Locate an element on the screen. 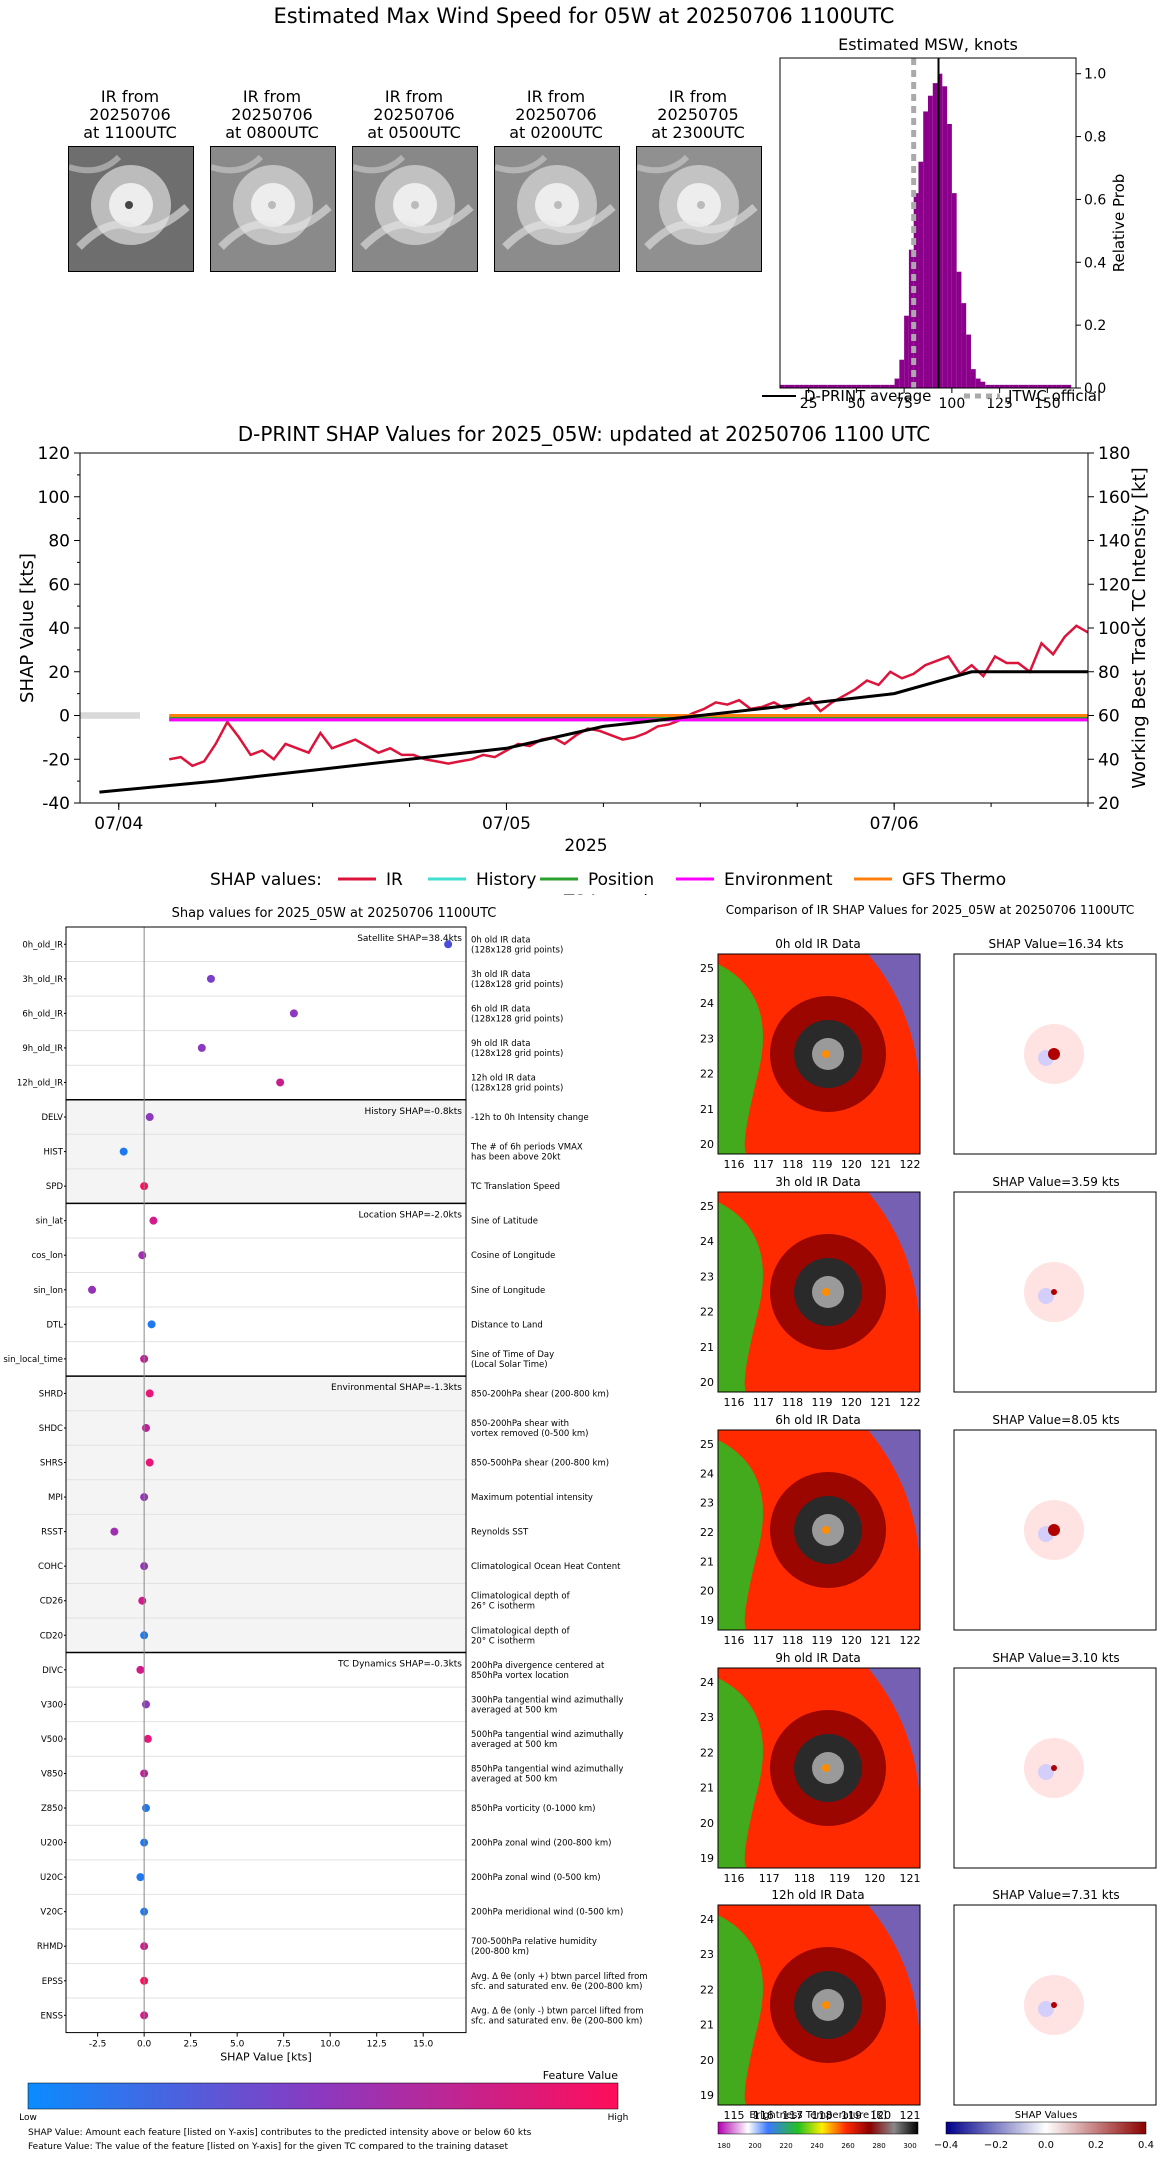  ir-map-row: 24 23 22 21 20 19 116 117 118 119 120 121 is located at coordinates (928, 1776).